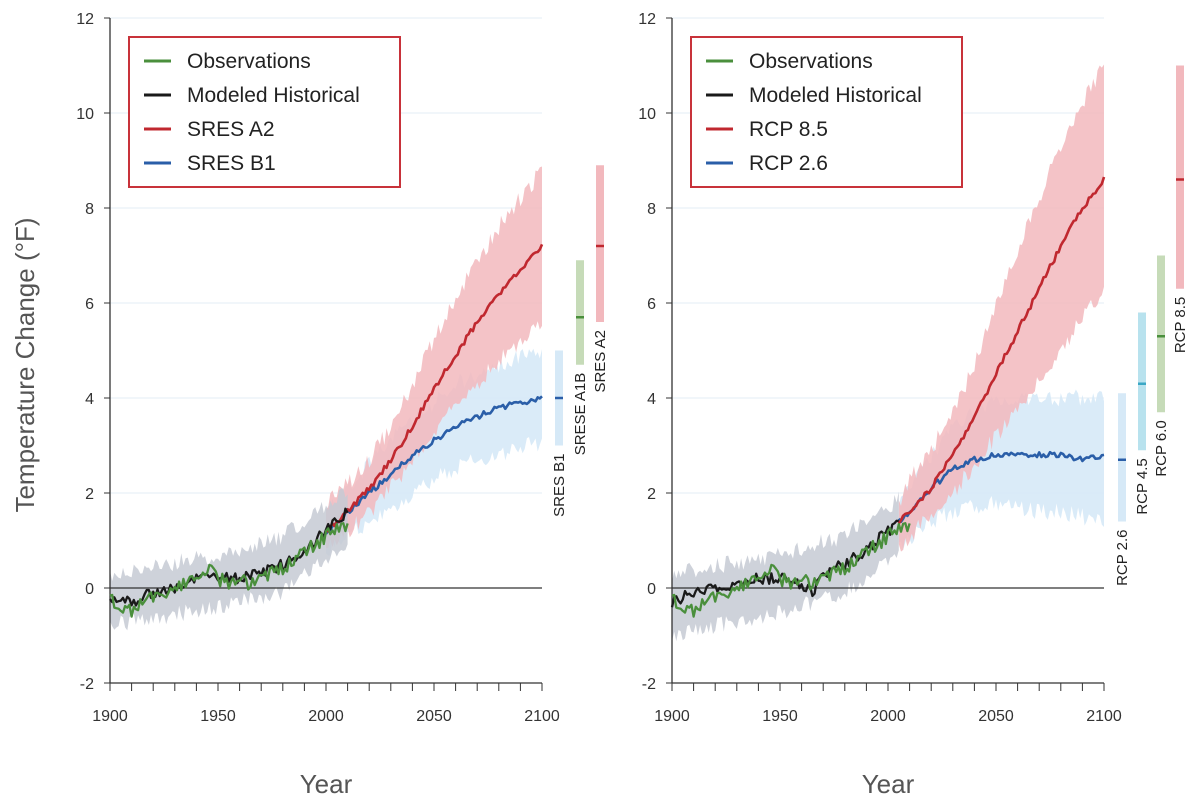 Image resolution: width=1190 pixels, height=800 pixels. What do you see at coordinates (1142, 486) in the screenshot?
I see `range-bar-label: RCP 4.5` at bounding box center [1142, 486].